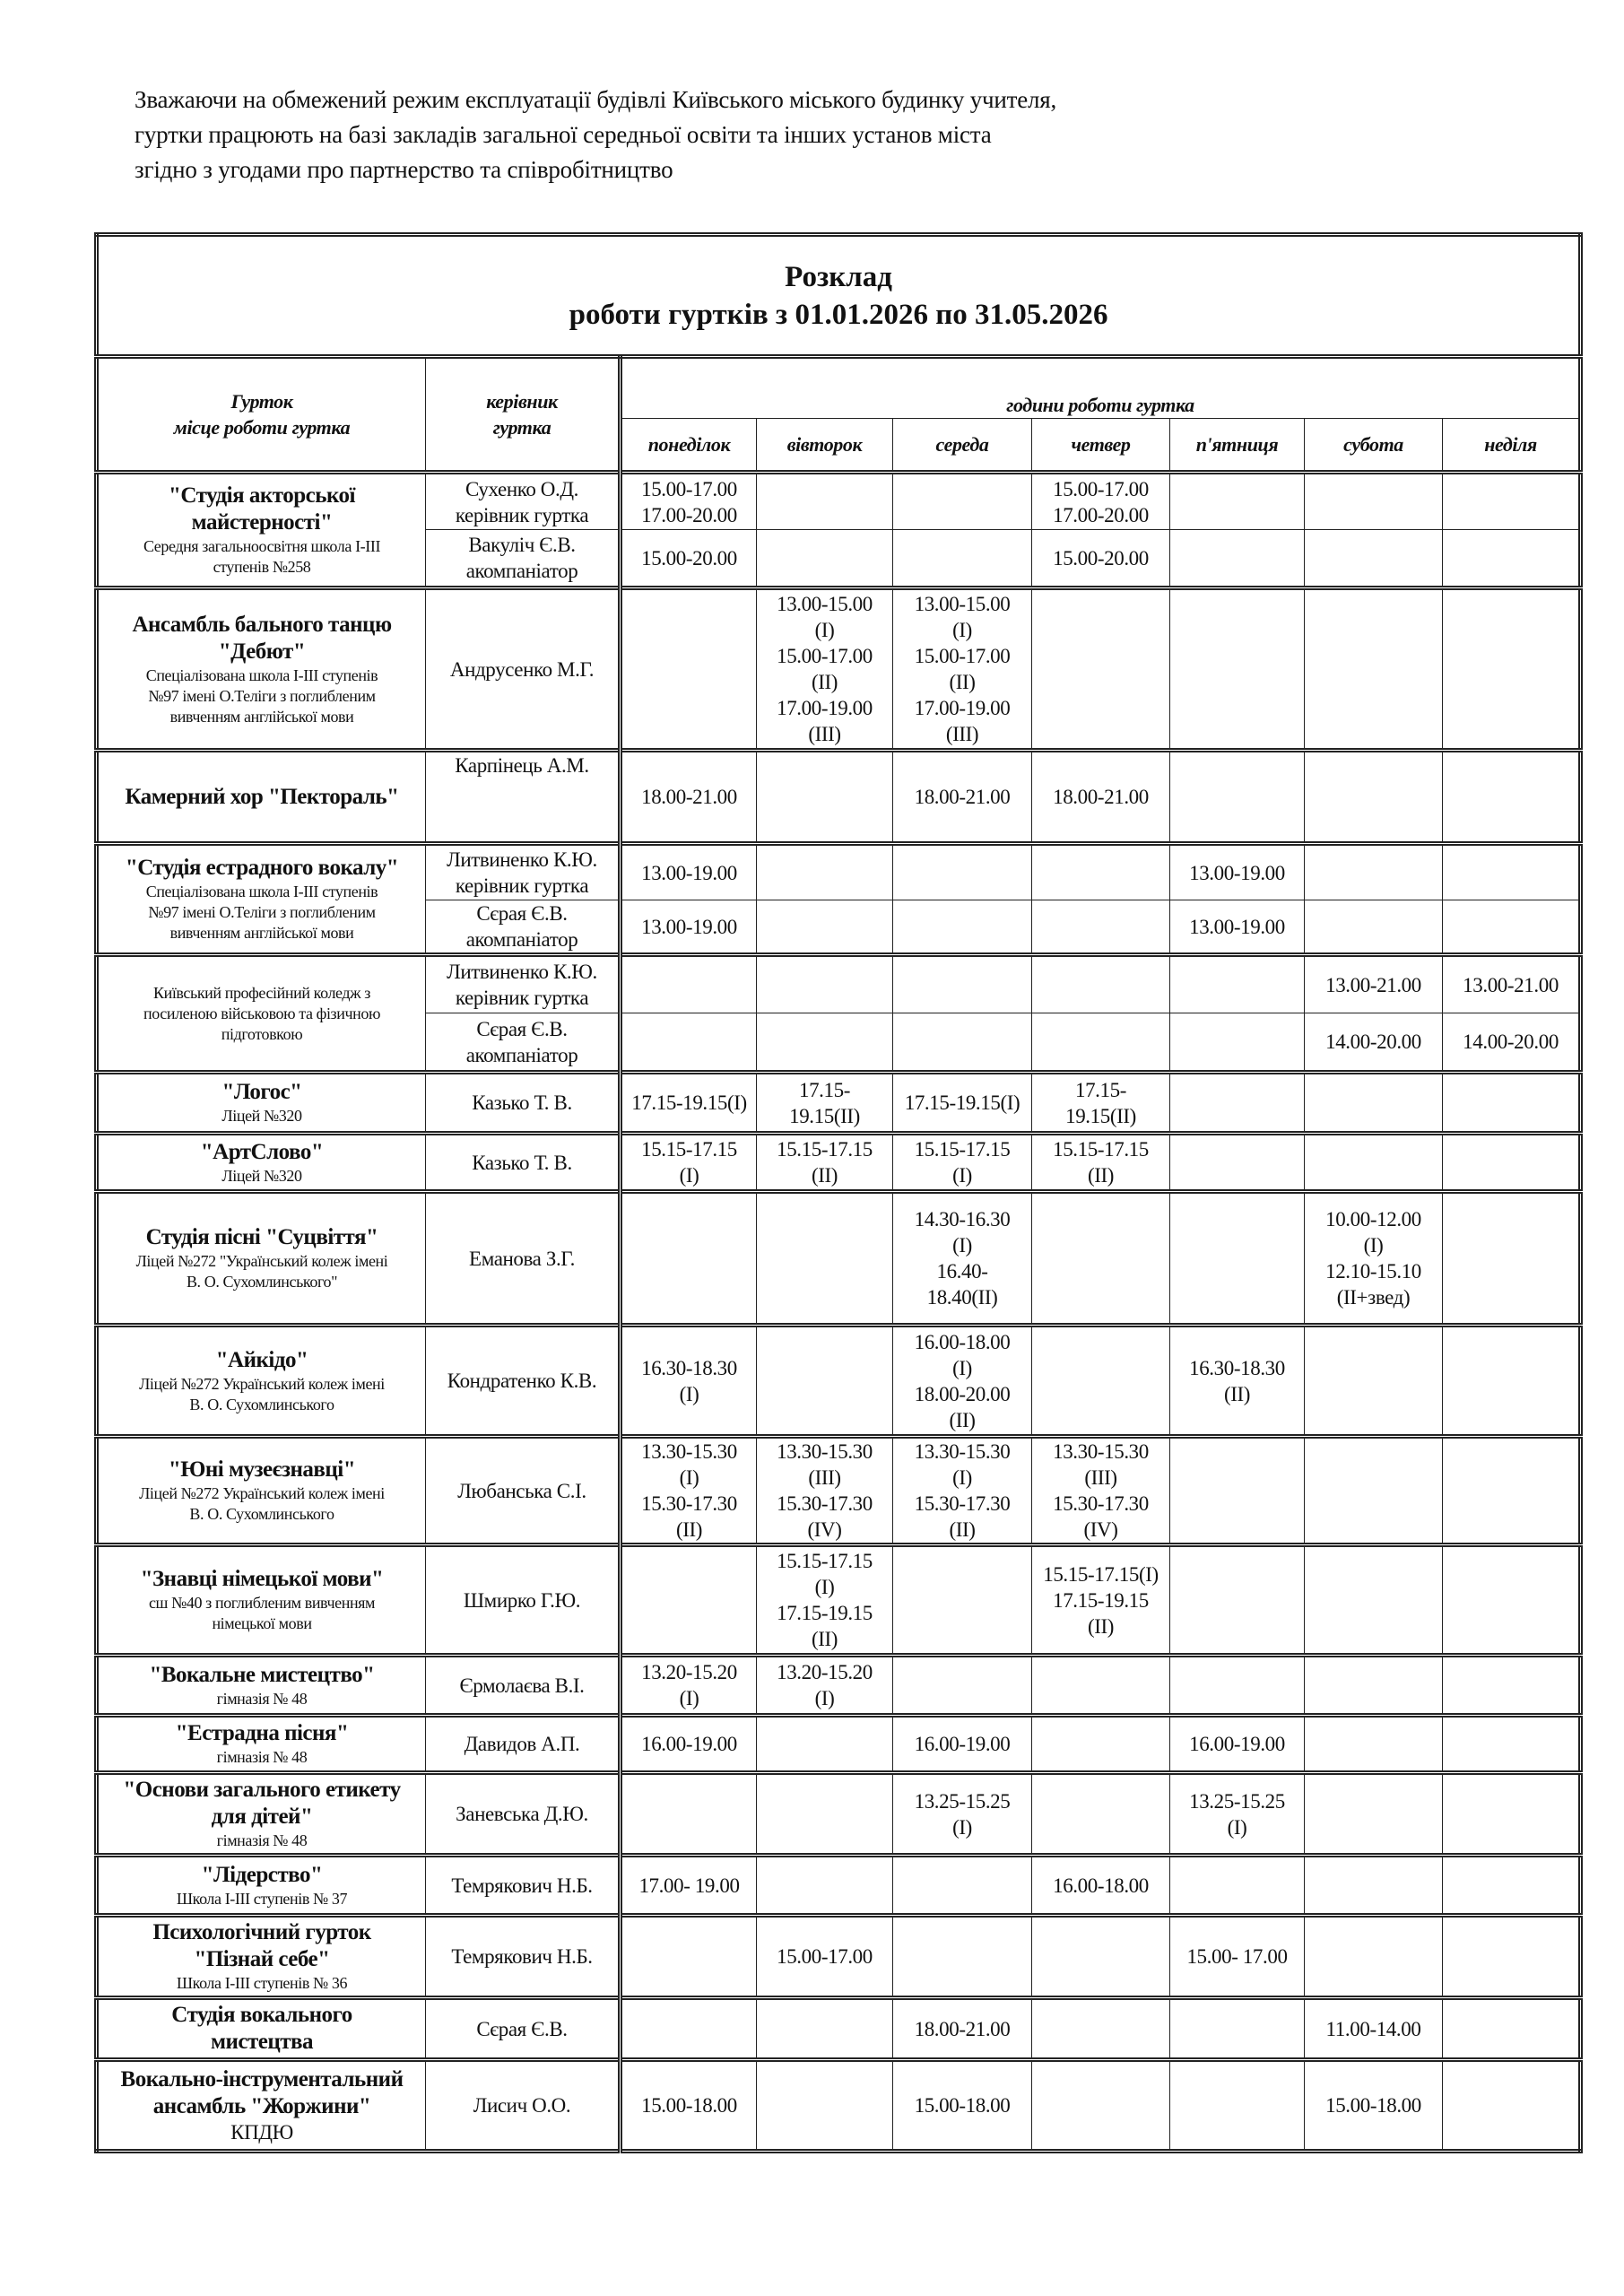 This screenshot has height=2296, width=1624. What do you see at coordinates (523, 1743) in the screenshot?
I see `leader-cell: Давидов А.П.` at bounding box center [523, 1743].